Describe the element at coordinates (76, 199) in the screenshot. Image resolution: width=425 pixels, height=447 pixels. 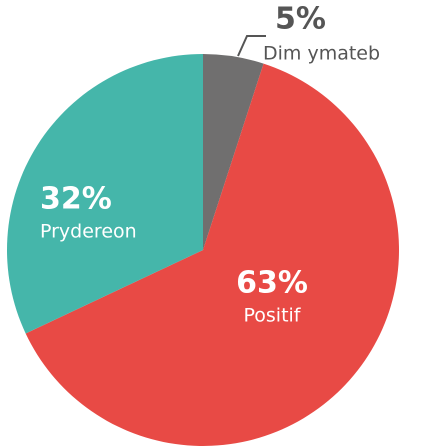
I see `slice-value-label: 32%` at that location.